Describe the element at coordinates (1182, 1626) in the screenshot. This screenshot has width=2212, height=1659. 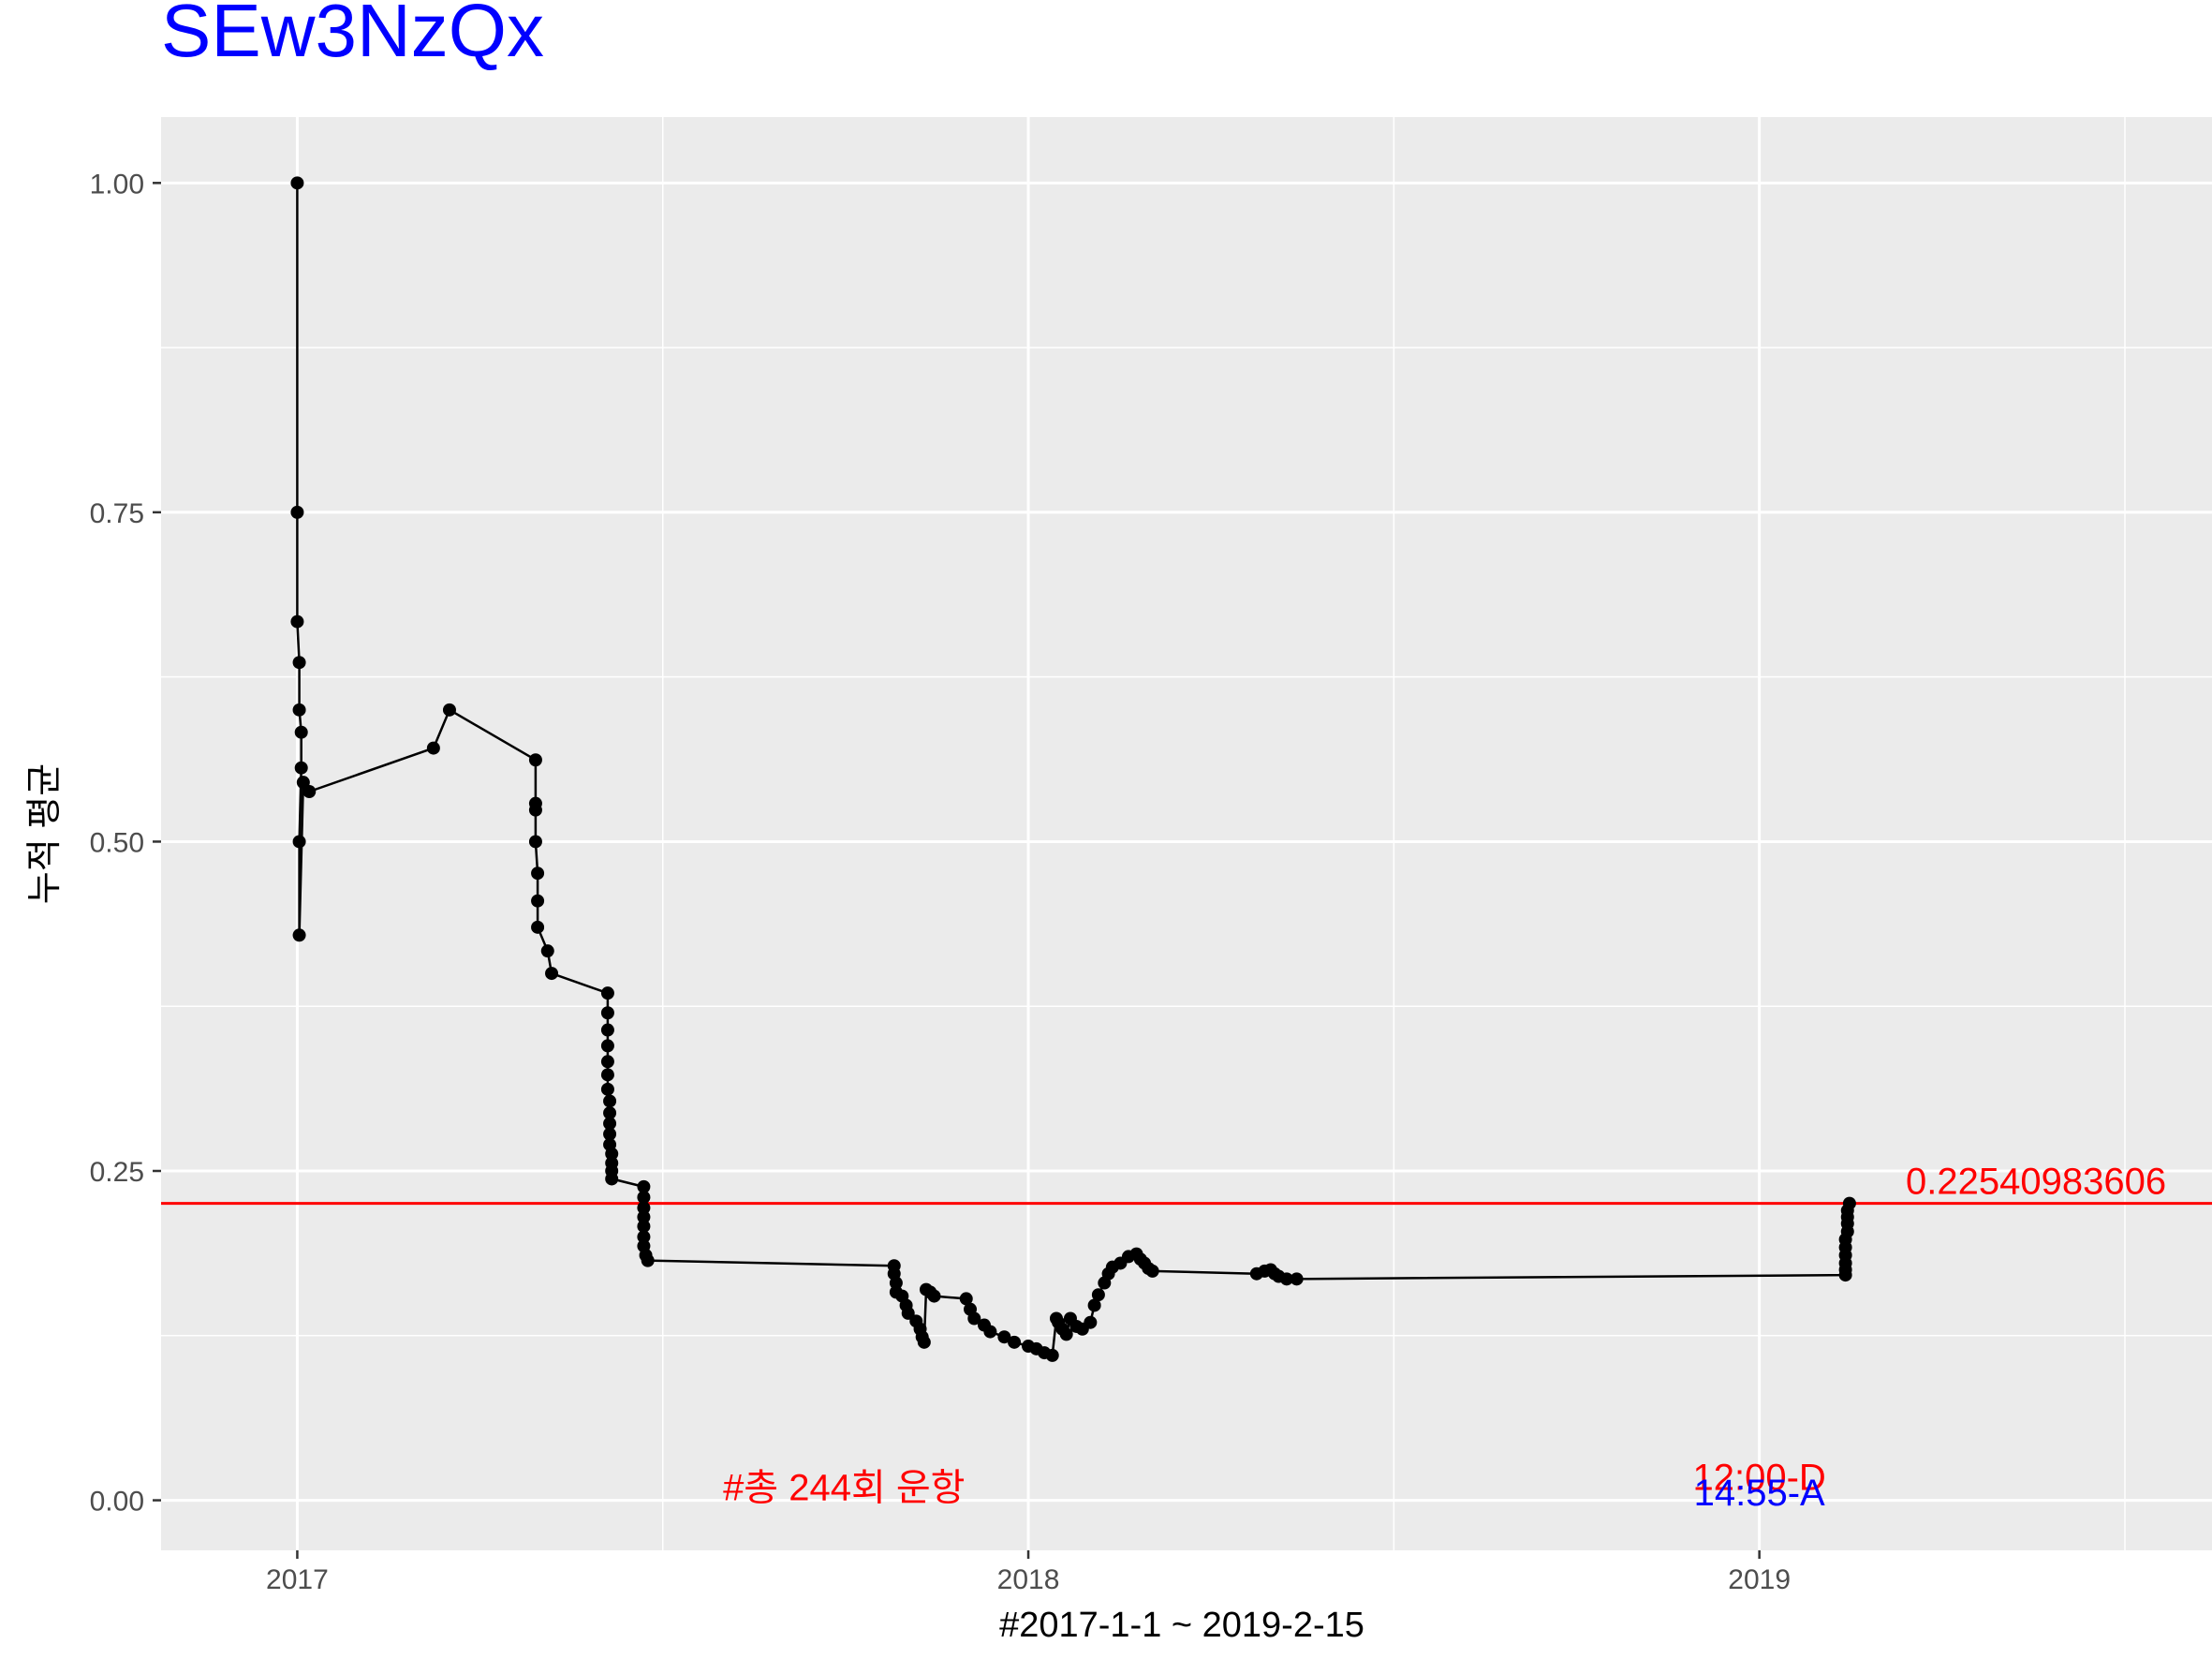
I see `x-axis-title: #2017-1-1 ~ 2019-2-15` at that location.